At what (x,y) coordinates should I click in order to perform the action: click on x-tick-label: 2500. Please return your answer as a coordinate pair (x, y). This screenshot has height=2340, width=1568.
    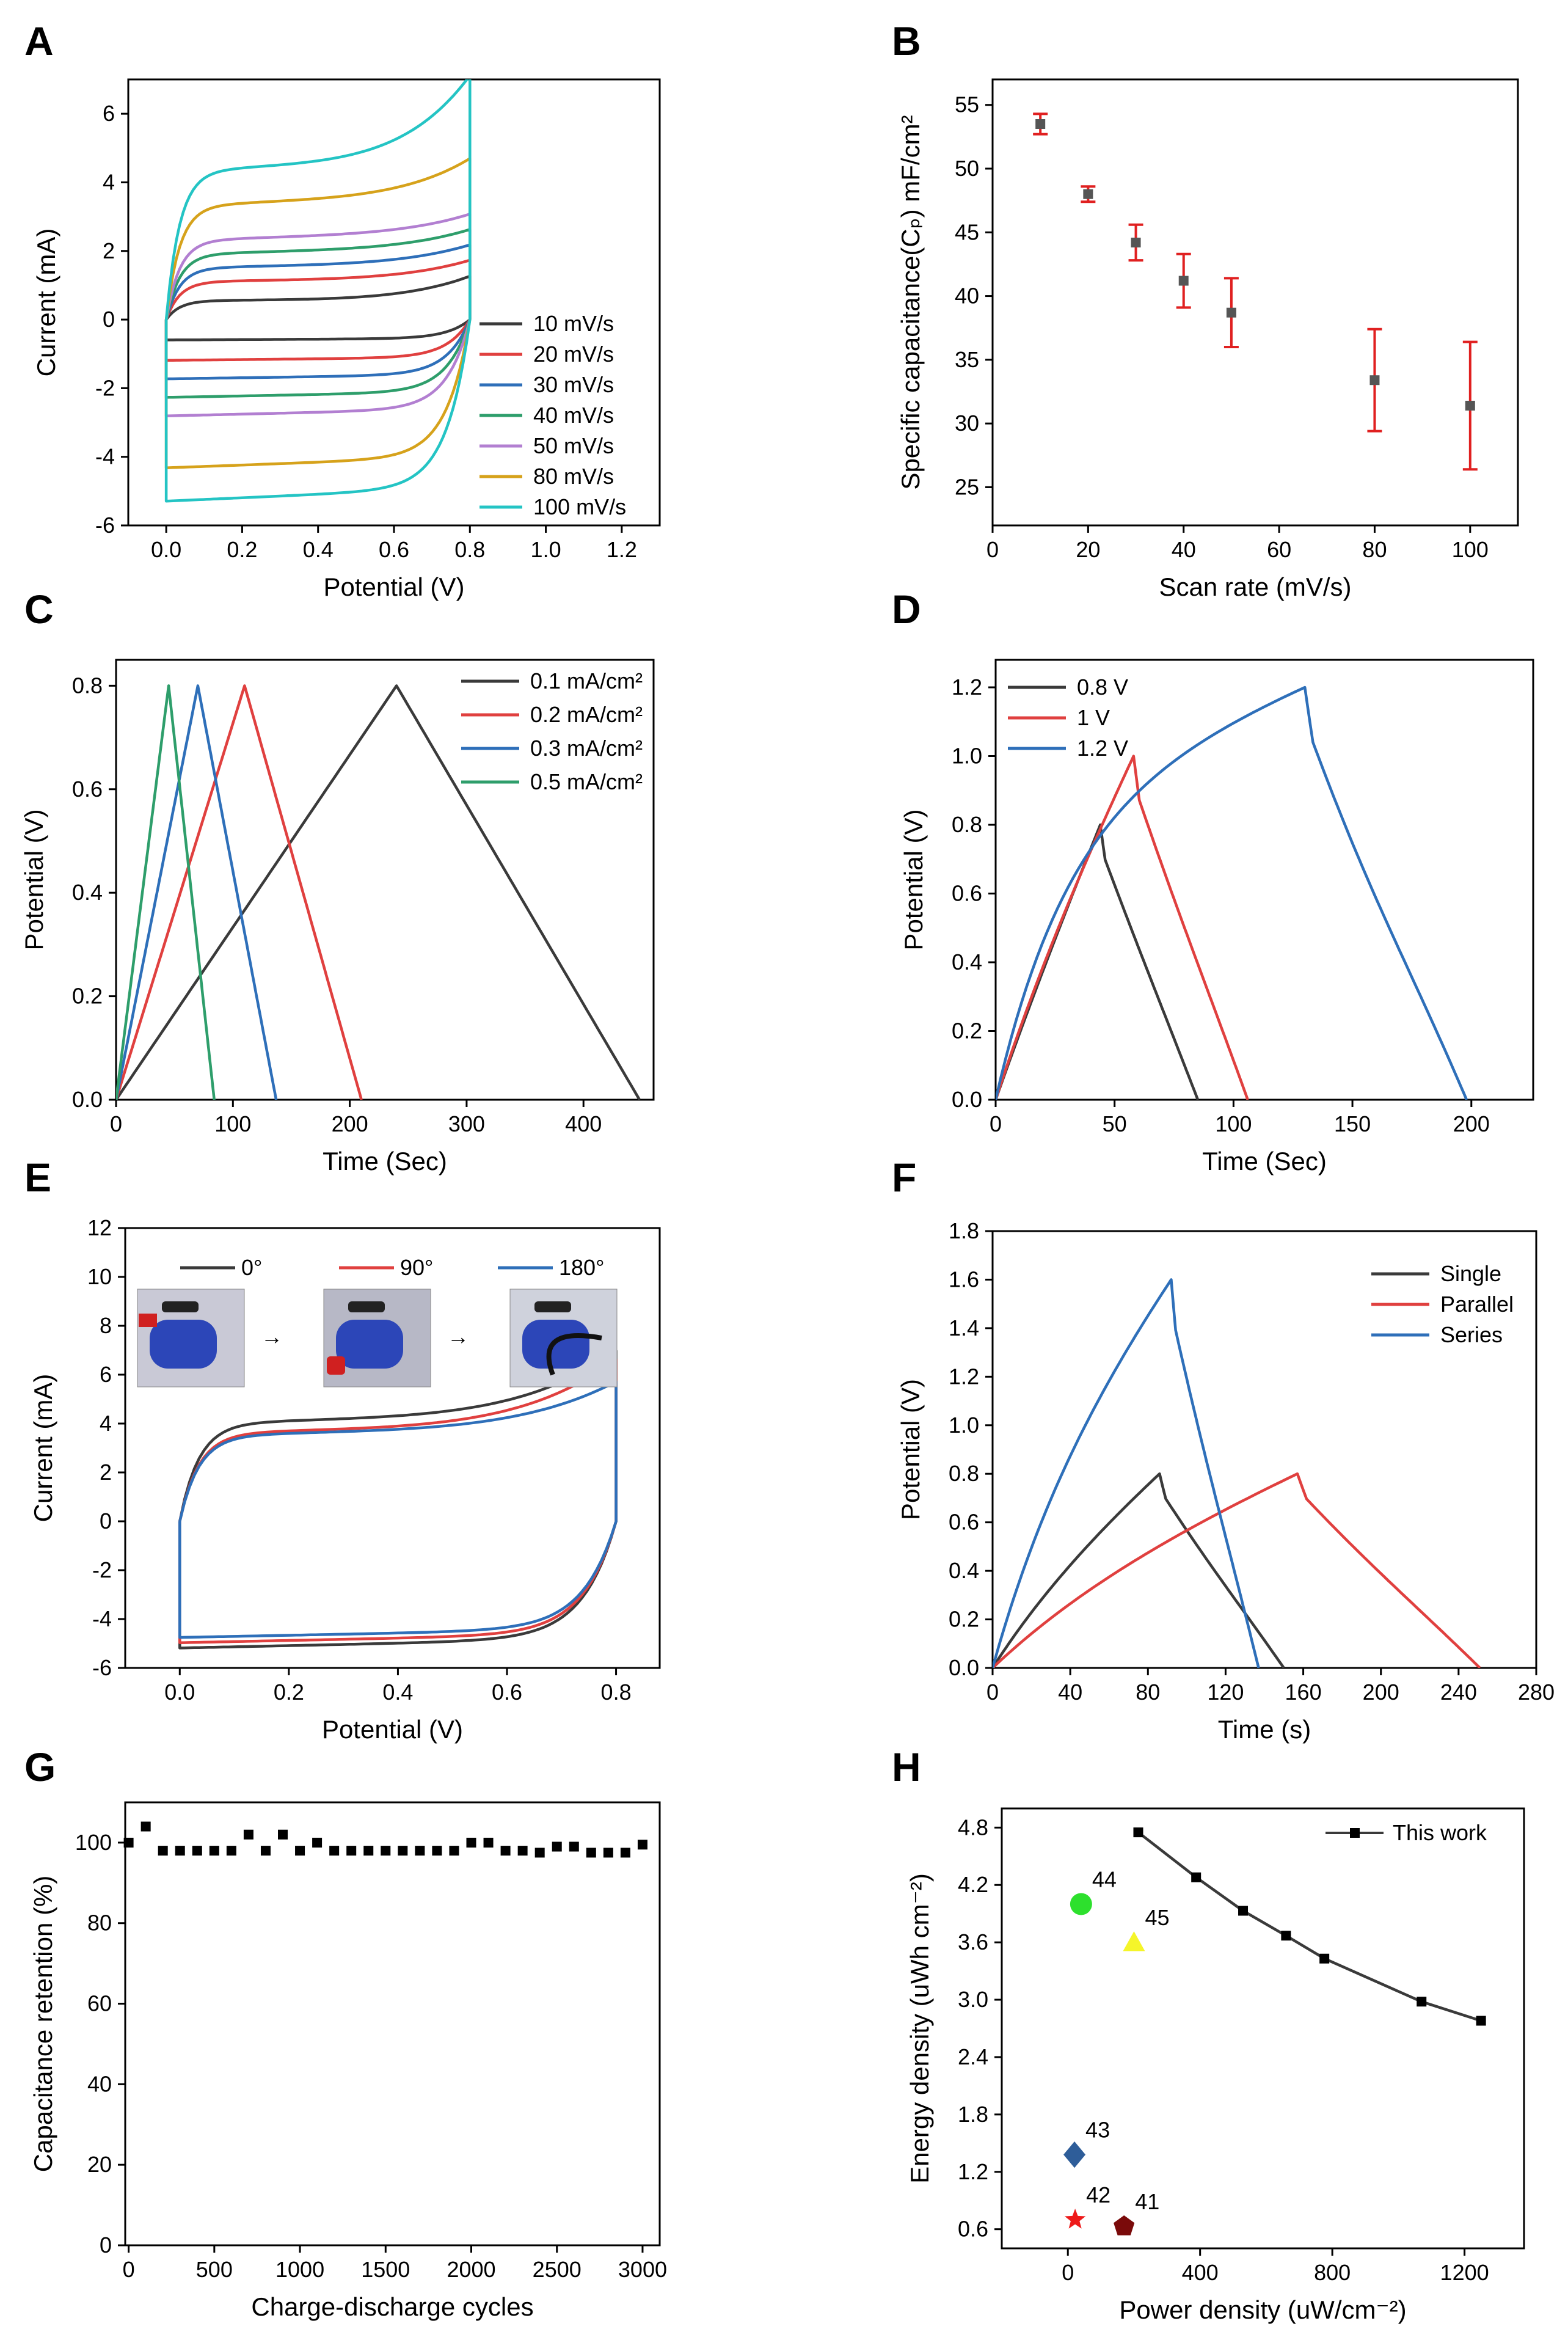
    Looking at the image, I should click on (557, 2269).